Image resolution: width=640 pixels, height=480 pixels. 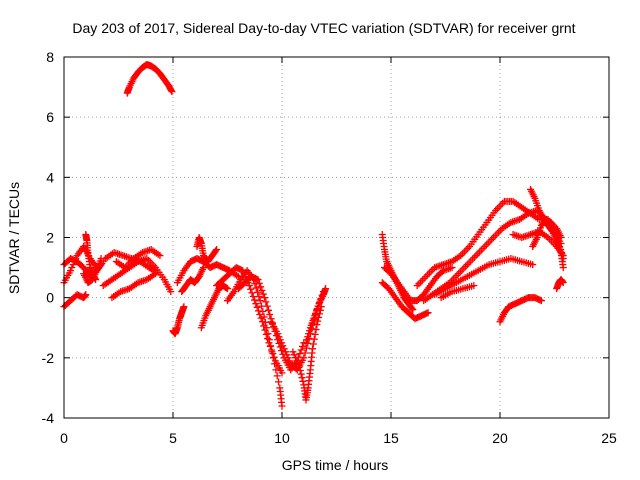 What do you see at coordinates (50, 238) in the screenshot?
I see `y-tick-label: 2` at bounding box center [50, 238].